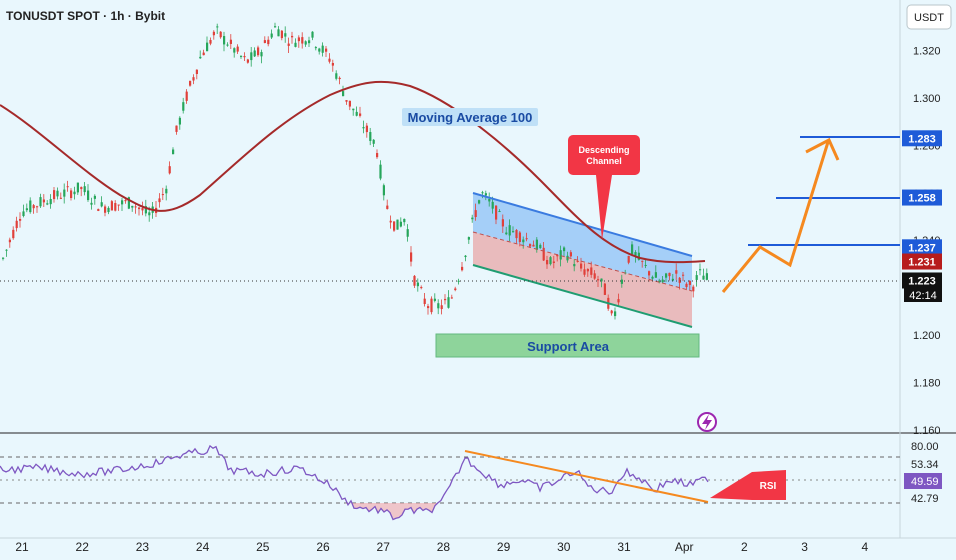 The width and height of the screenshot is (956, 560). I want to click on rsi-axis: 80.00 53.34 49.59 42.79, so click(923, 473).